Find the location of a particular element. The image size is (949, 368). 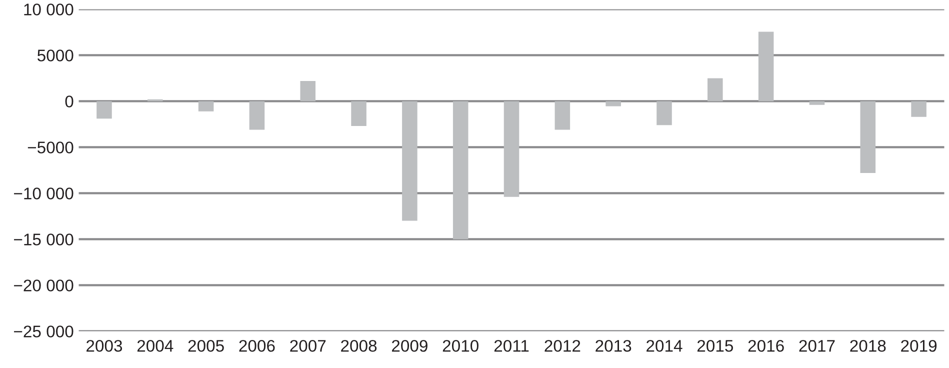

y-tick-label: −25 000 is located at coordinates (44, 332).